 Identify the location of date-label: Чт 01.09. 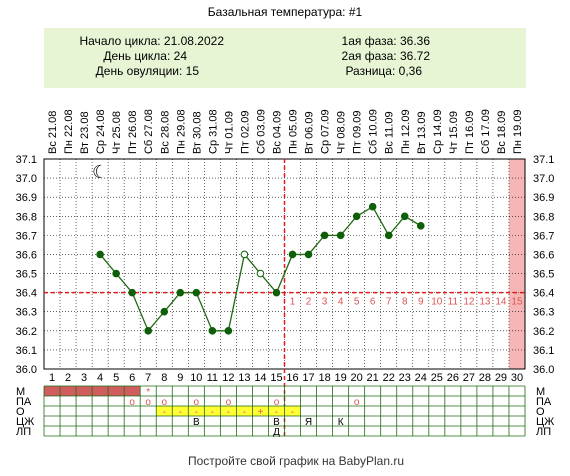
(229, 132).